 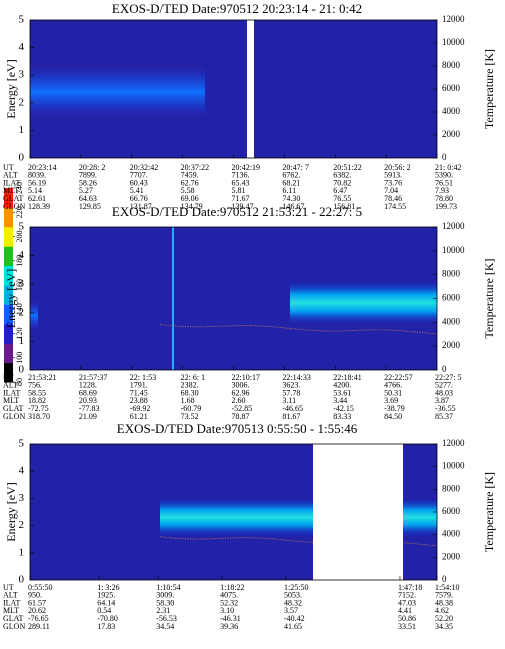 I want to click on ephemeris-value: 6.47, so click(x=340, y=190).